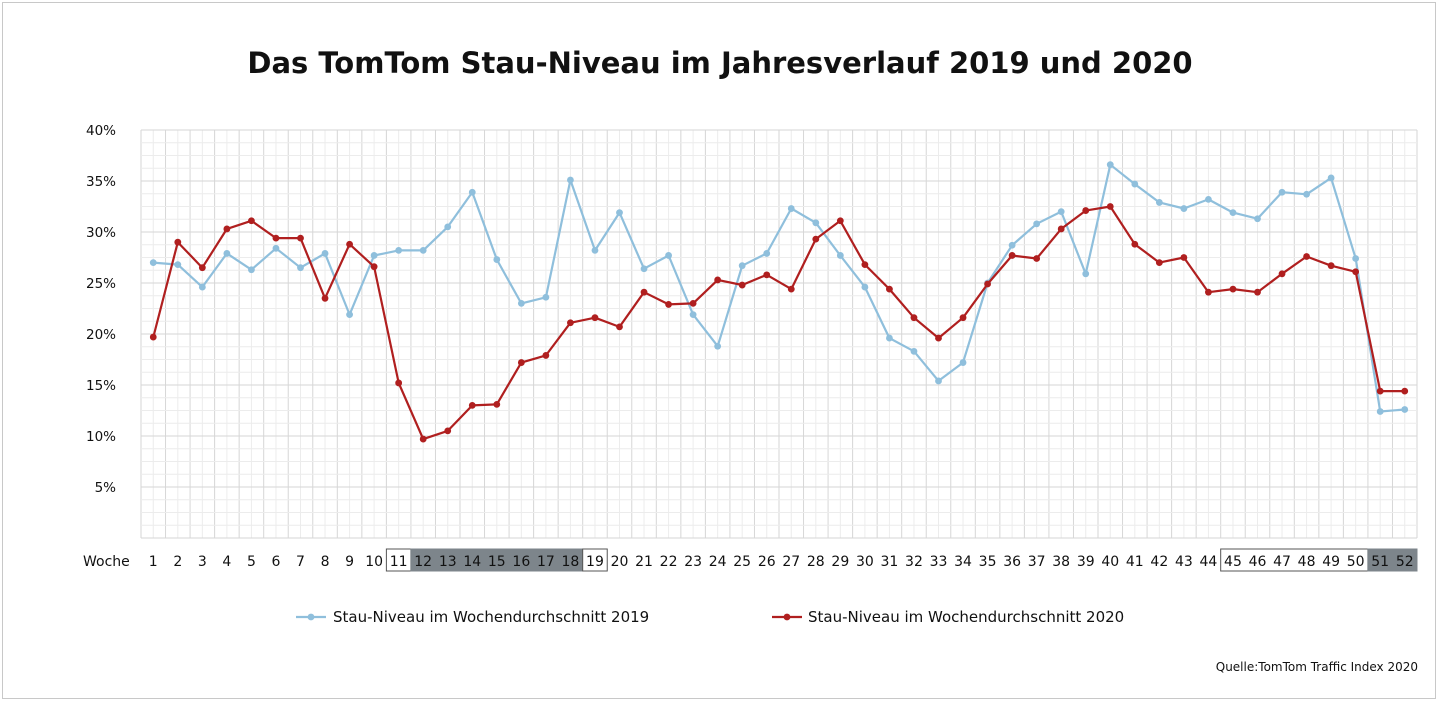 The width and height of the screenshot is (1440, 702). I want to click on y-tick-label: 20%, so click(101, 335).